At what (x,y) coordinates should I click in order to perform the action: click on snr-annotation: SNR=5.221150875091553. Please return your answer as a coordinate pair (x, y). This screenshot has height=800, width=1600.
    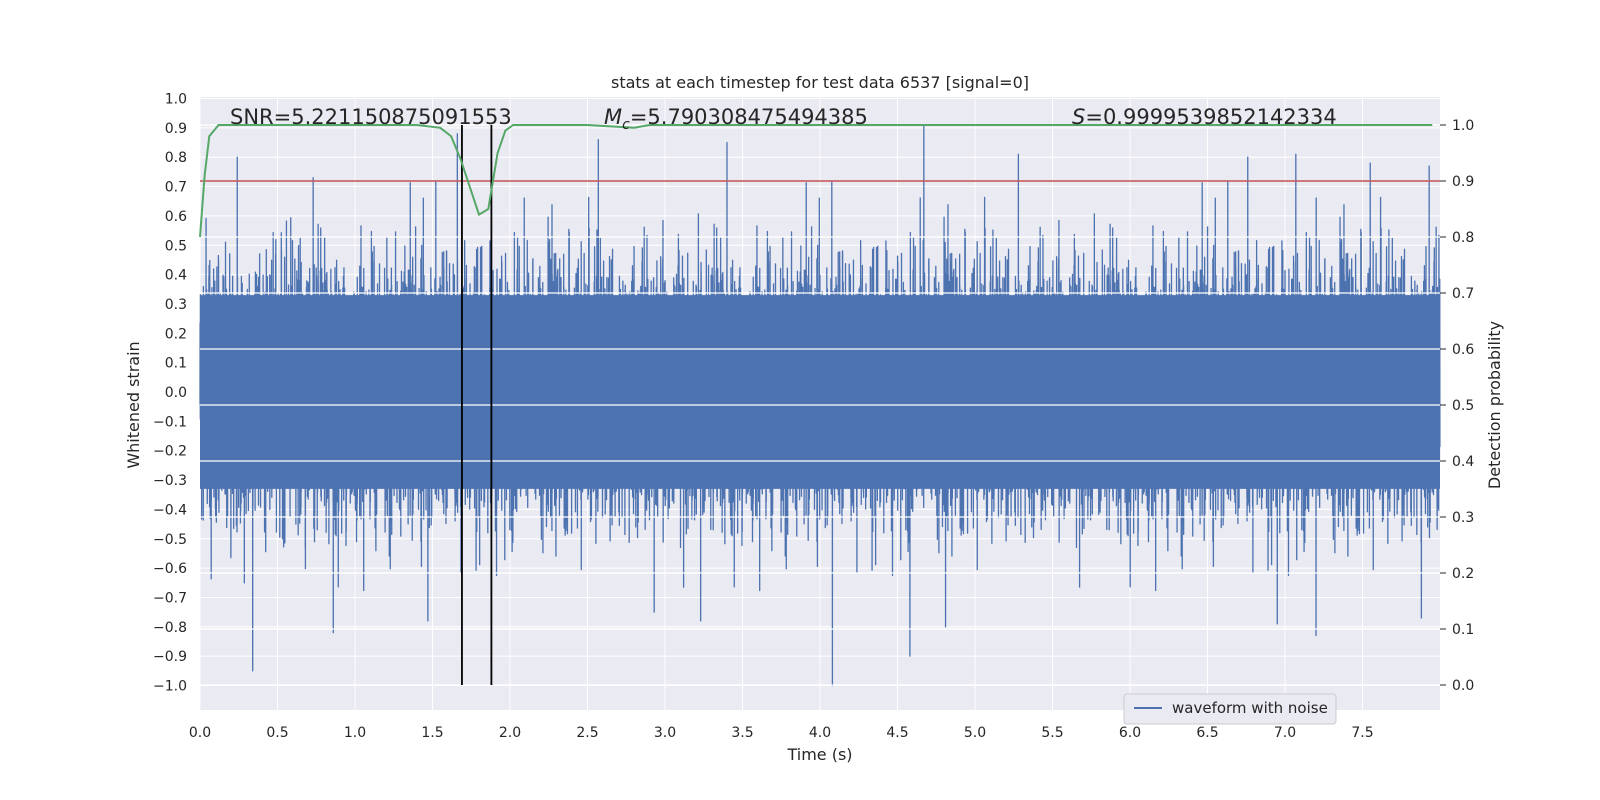
    Looking at the image, I should click on (371, 117).